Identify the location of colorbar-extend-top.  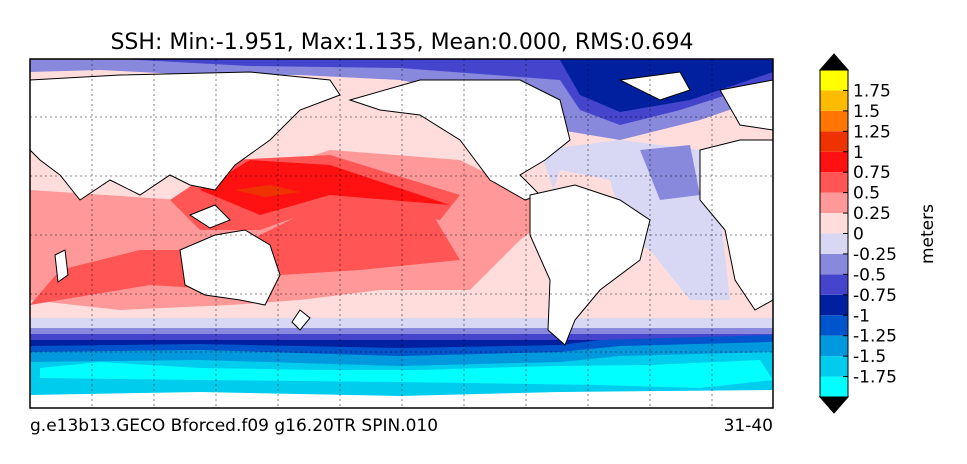
(834, 62).